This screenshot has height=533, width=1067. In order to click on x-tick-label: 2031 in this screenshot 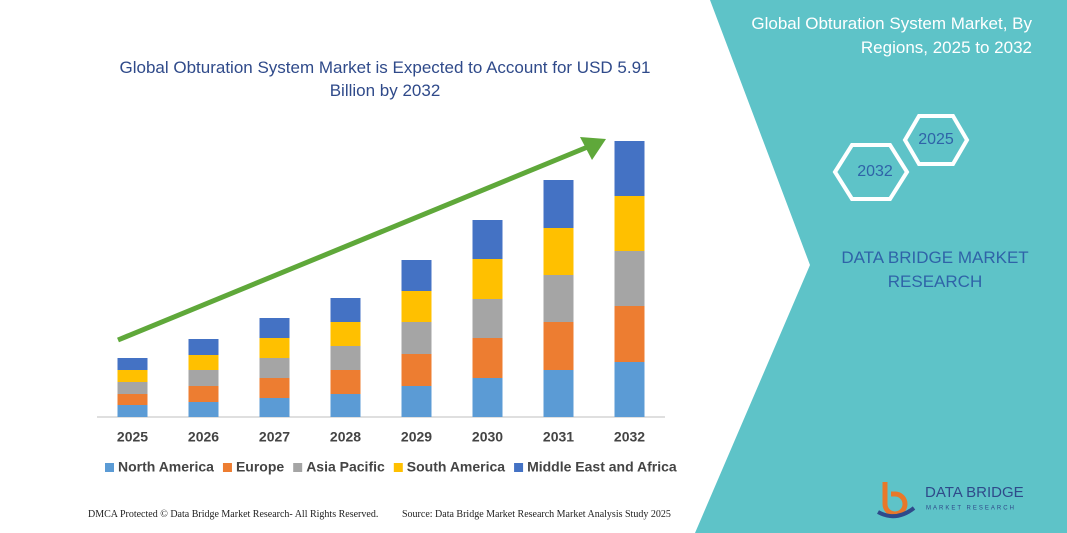, I will do `click(558, 437)`.